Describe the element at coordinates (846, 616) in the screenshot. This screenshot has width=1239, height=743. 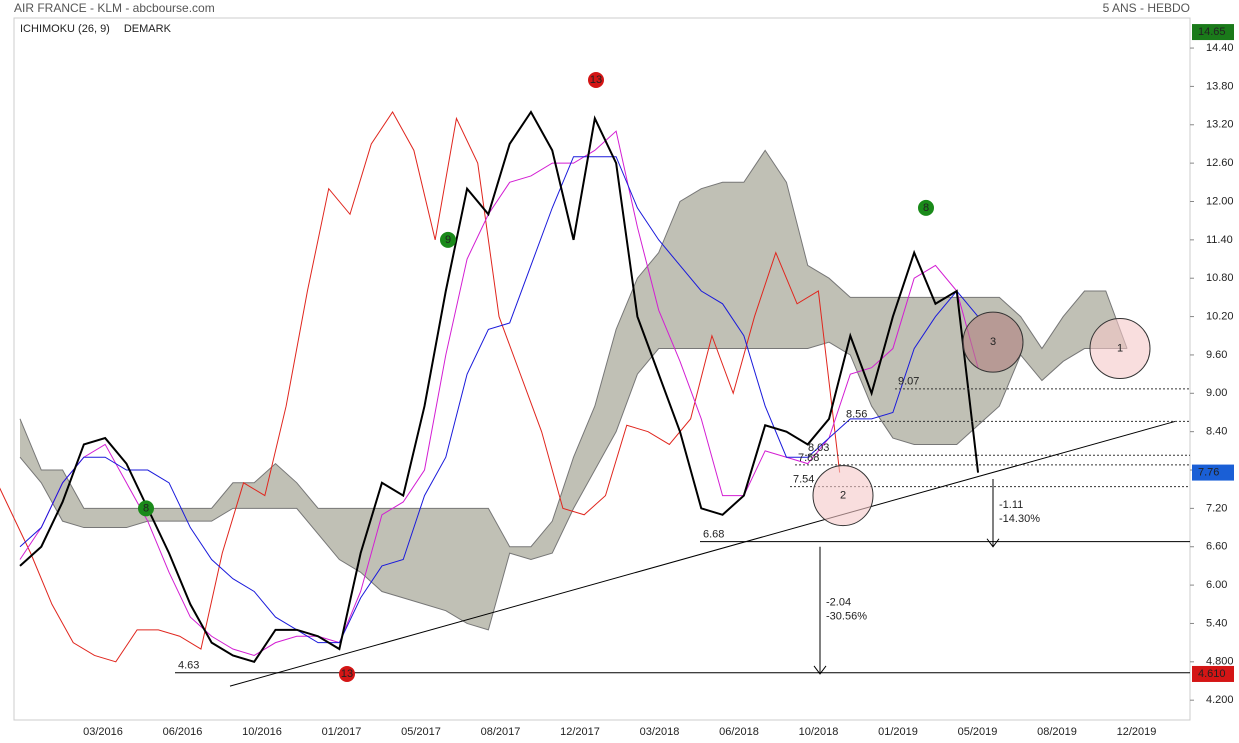
I see `measure-pct: -30.56%` at that location.